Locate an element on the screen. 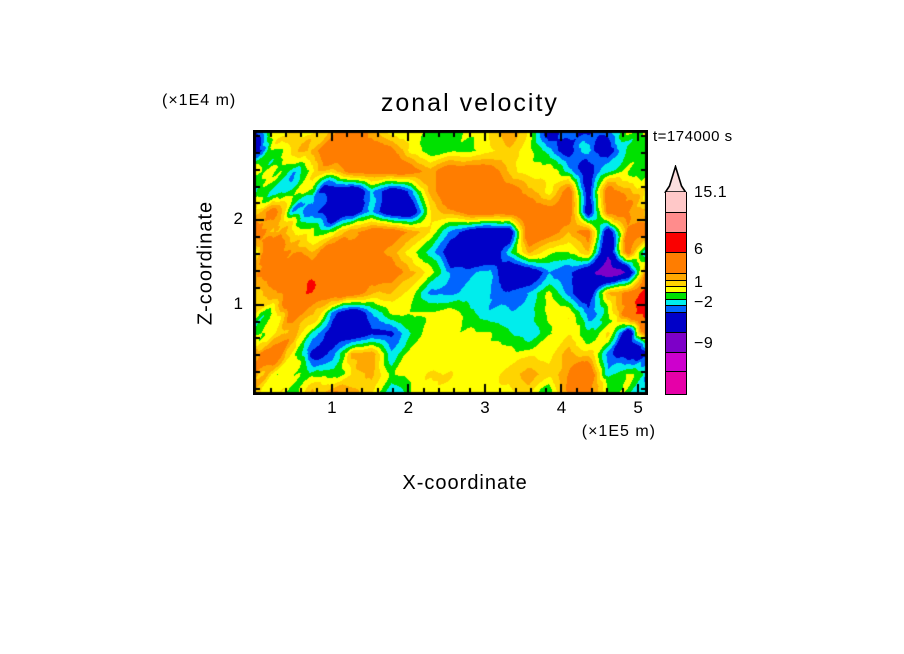 This screenshot has height=654, width=904. y-tick-label: 2 is located at coordinates (238, 219).